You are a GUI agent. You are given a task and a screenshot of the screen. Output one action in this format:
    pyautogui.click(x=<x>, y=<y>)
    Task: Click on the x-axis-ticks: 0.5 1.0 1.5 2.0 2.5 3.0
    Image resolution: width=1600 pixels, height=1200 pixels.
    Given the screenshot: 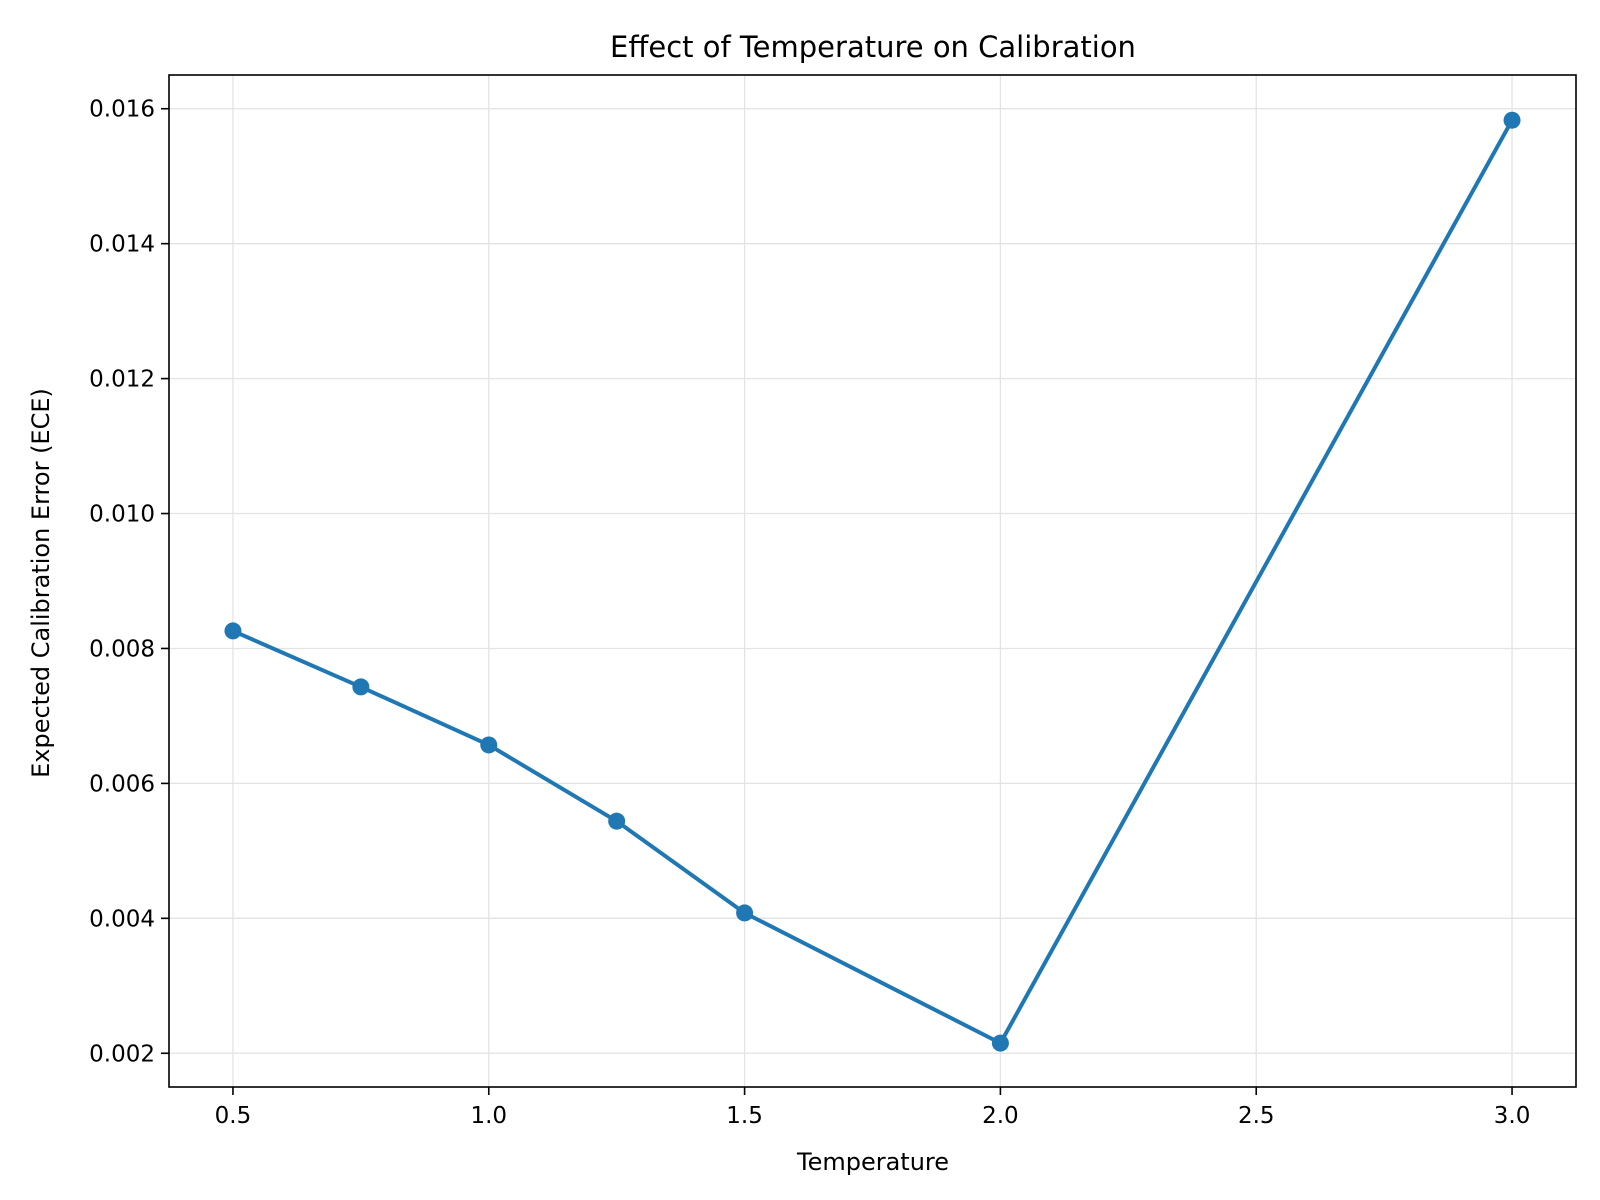 What is the action you would take?
    pyautogui.click(x=873, y=1108)
    